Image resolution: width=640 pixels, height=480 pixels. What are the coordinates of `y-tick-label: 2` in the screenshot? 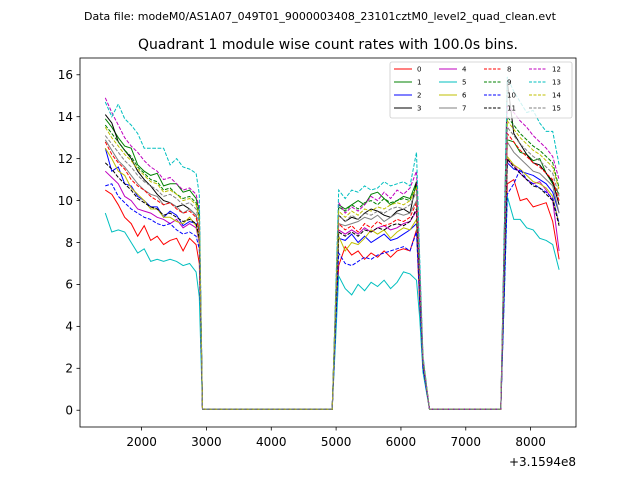 It's located at (69, 369).